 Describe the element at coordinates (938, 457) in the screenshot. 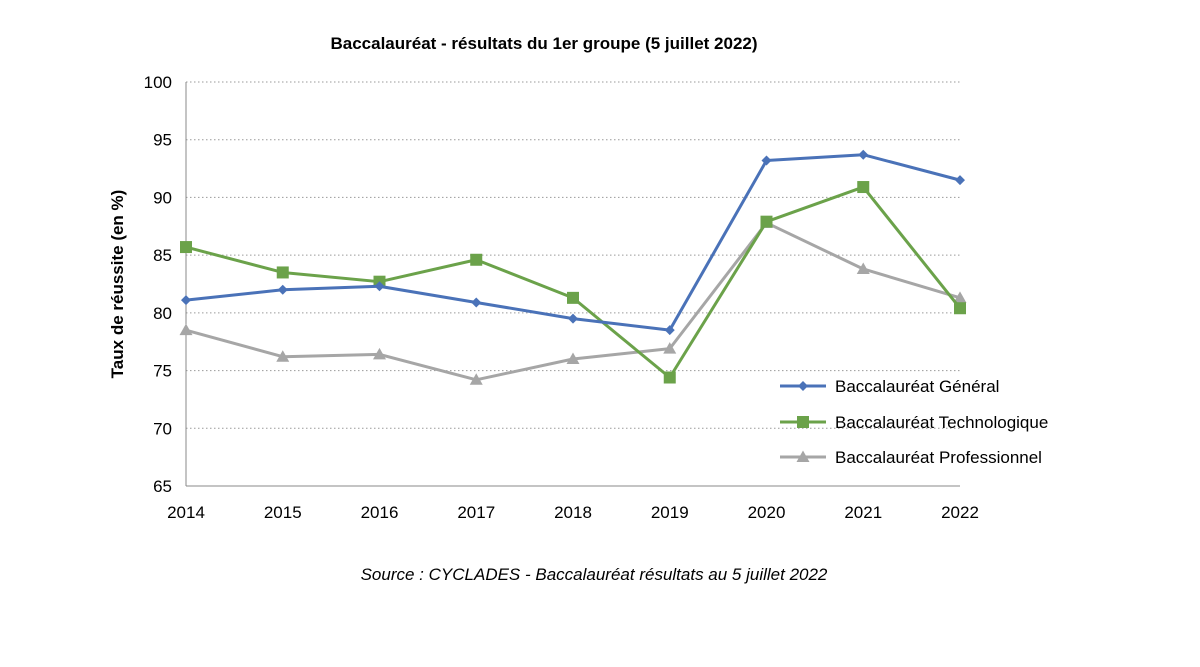

I see `legend-label: Baccalauréat Professionnel` at that location.